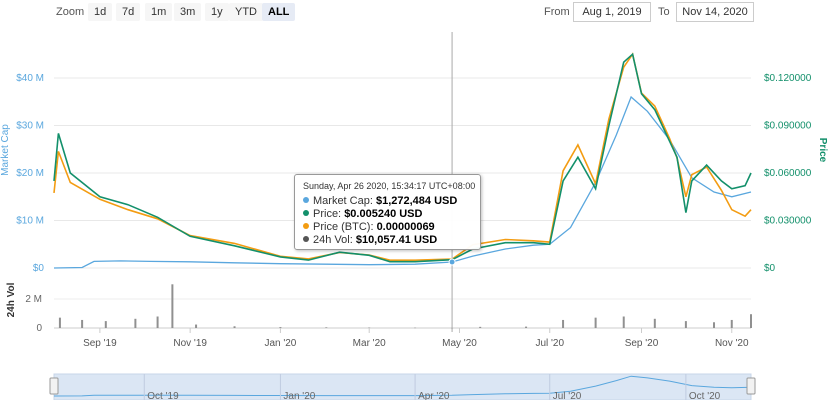 The height and width of the screenshot is (400, 830). I want to click on volume-tick-label: 0, so click(39, 328).